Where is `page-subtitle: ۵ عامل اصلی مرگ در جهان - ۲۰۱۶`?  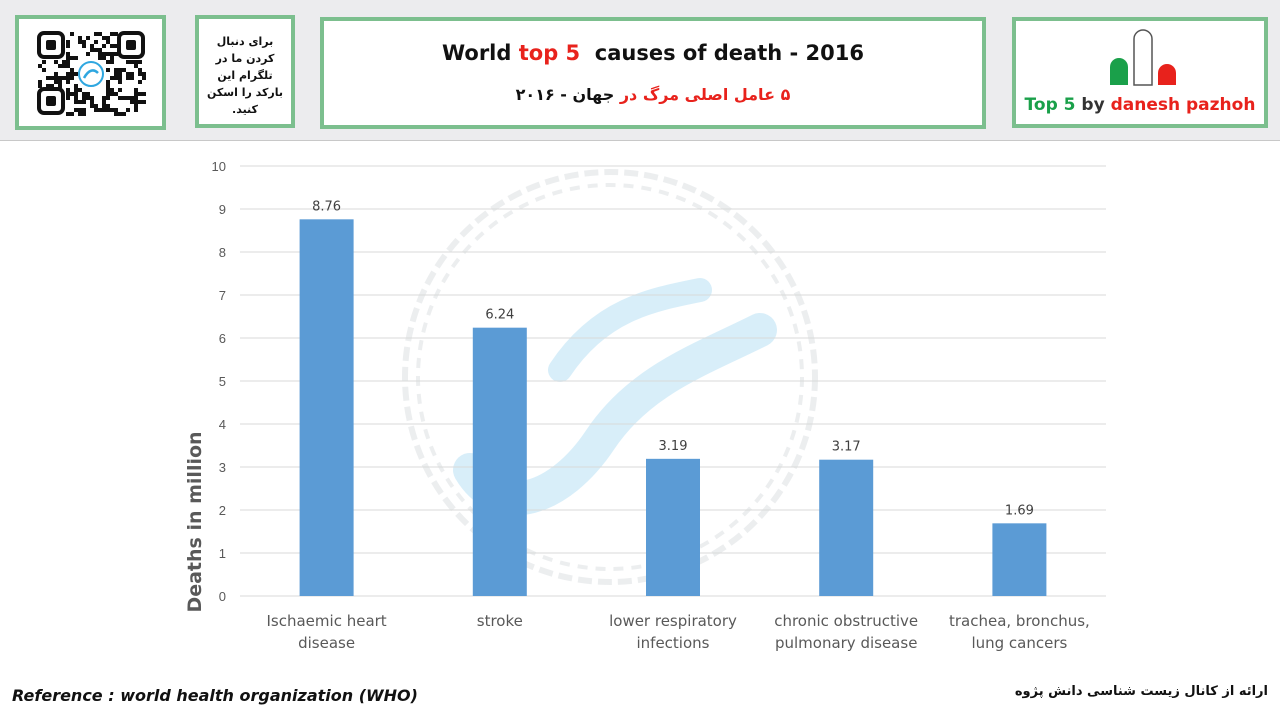
page-subtitle: ۵ عامل اصلی مرگ در جهان - ۲۰۱۶ is located at coordinates (653, 94).